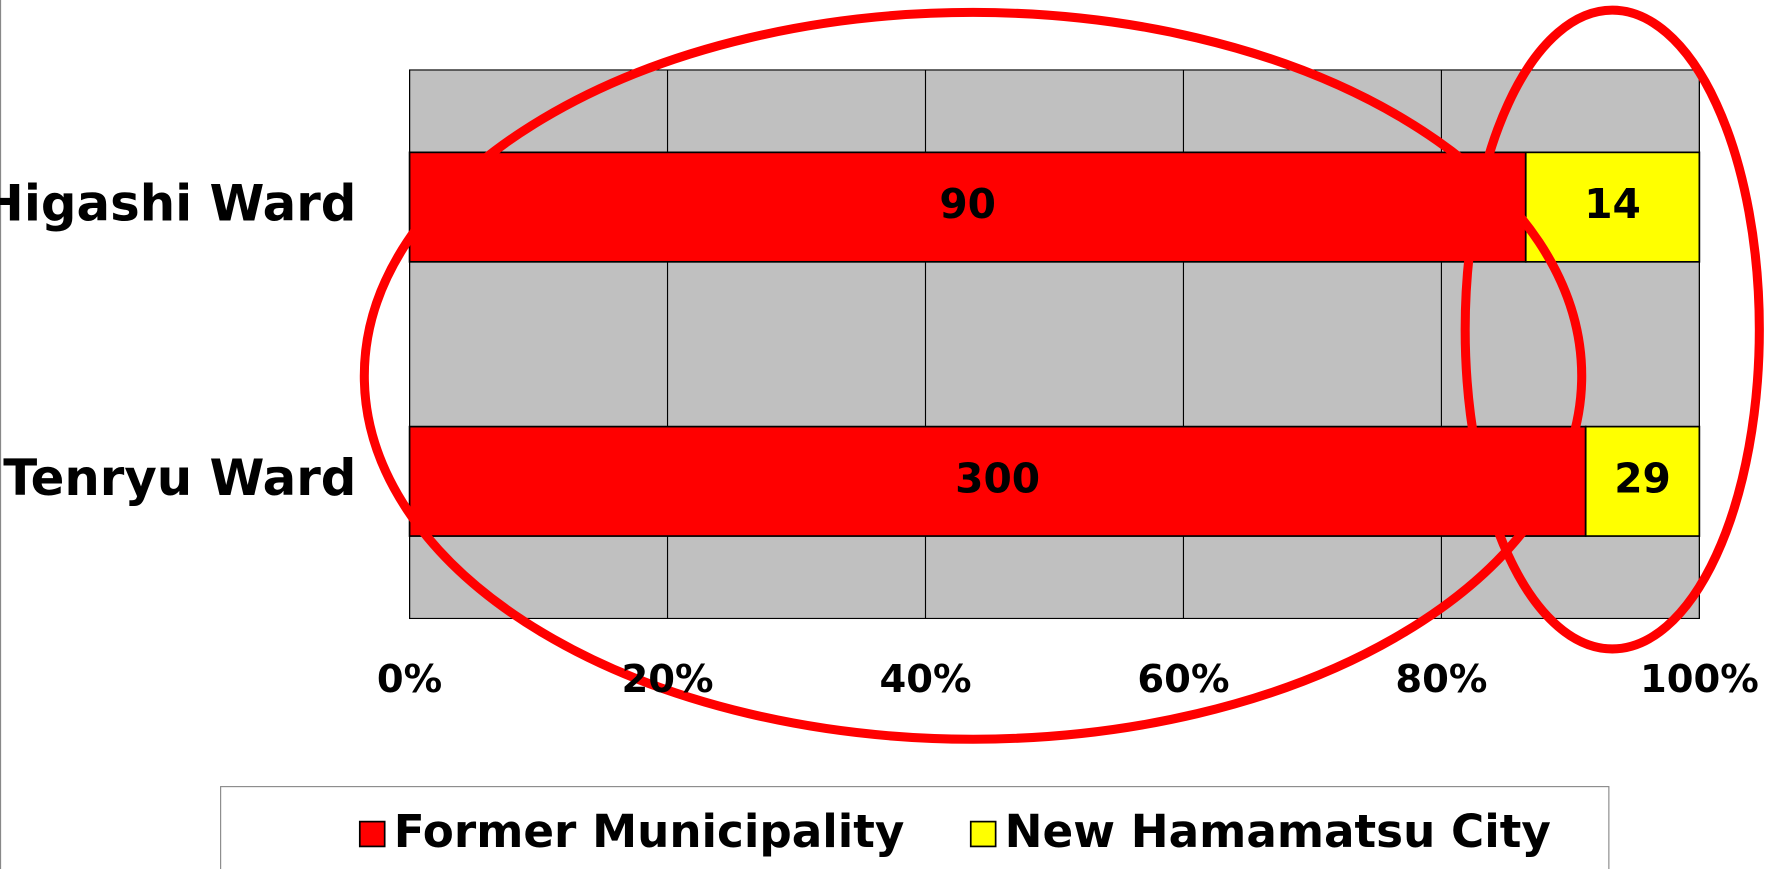  Describe the element at coordinates (967, 204) in the screenshot. I see `value-label: 90` at that location.